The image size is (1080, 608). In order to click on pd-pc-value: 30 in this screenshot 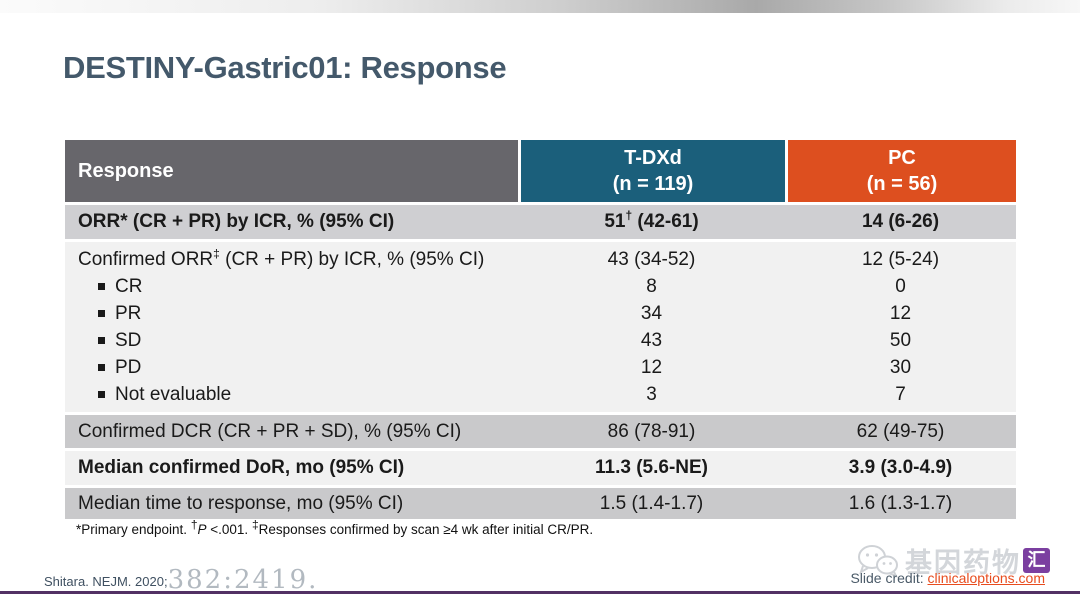, I will do `click(900, 367)`.